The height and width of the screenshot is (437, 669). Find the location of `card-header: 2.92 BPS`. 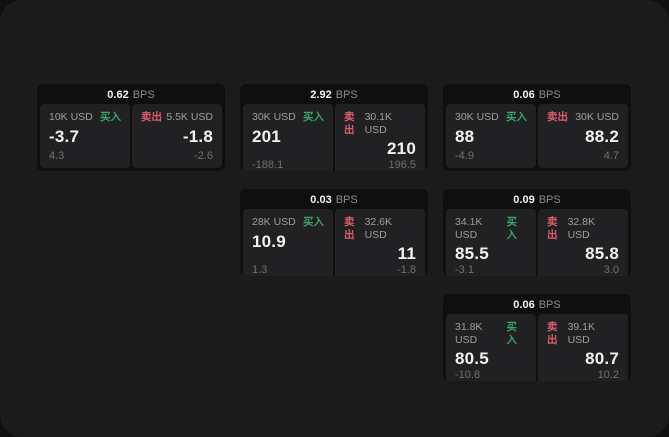

card-header: 2.92 BPS is located at coordinates (334, 94).